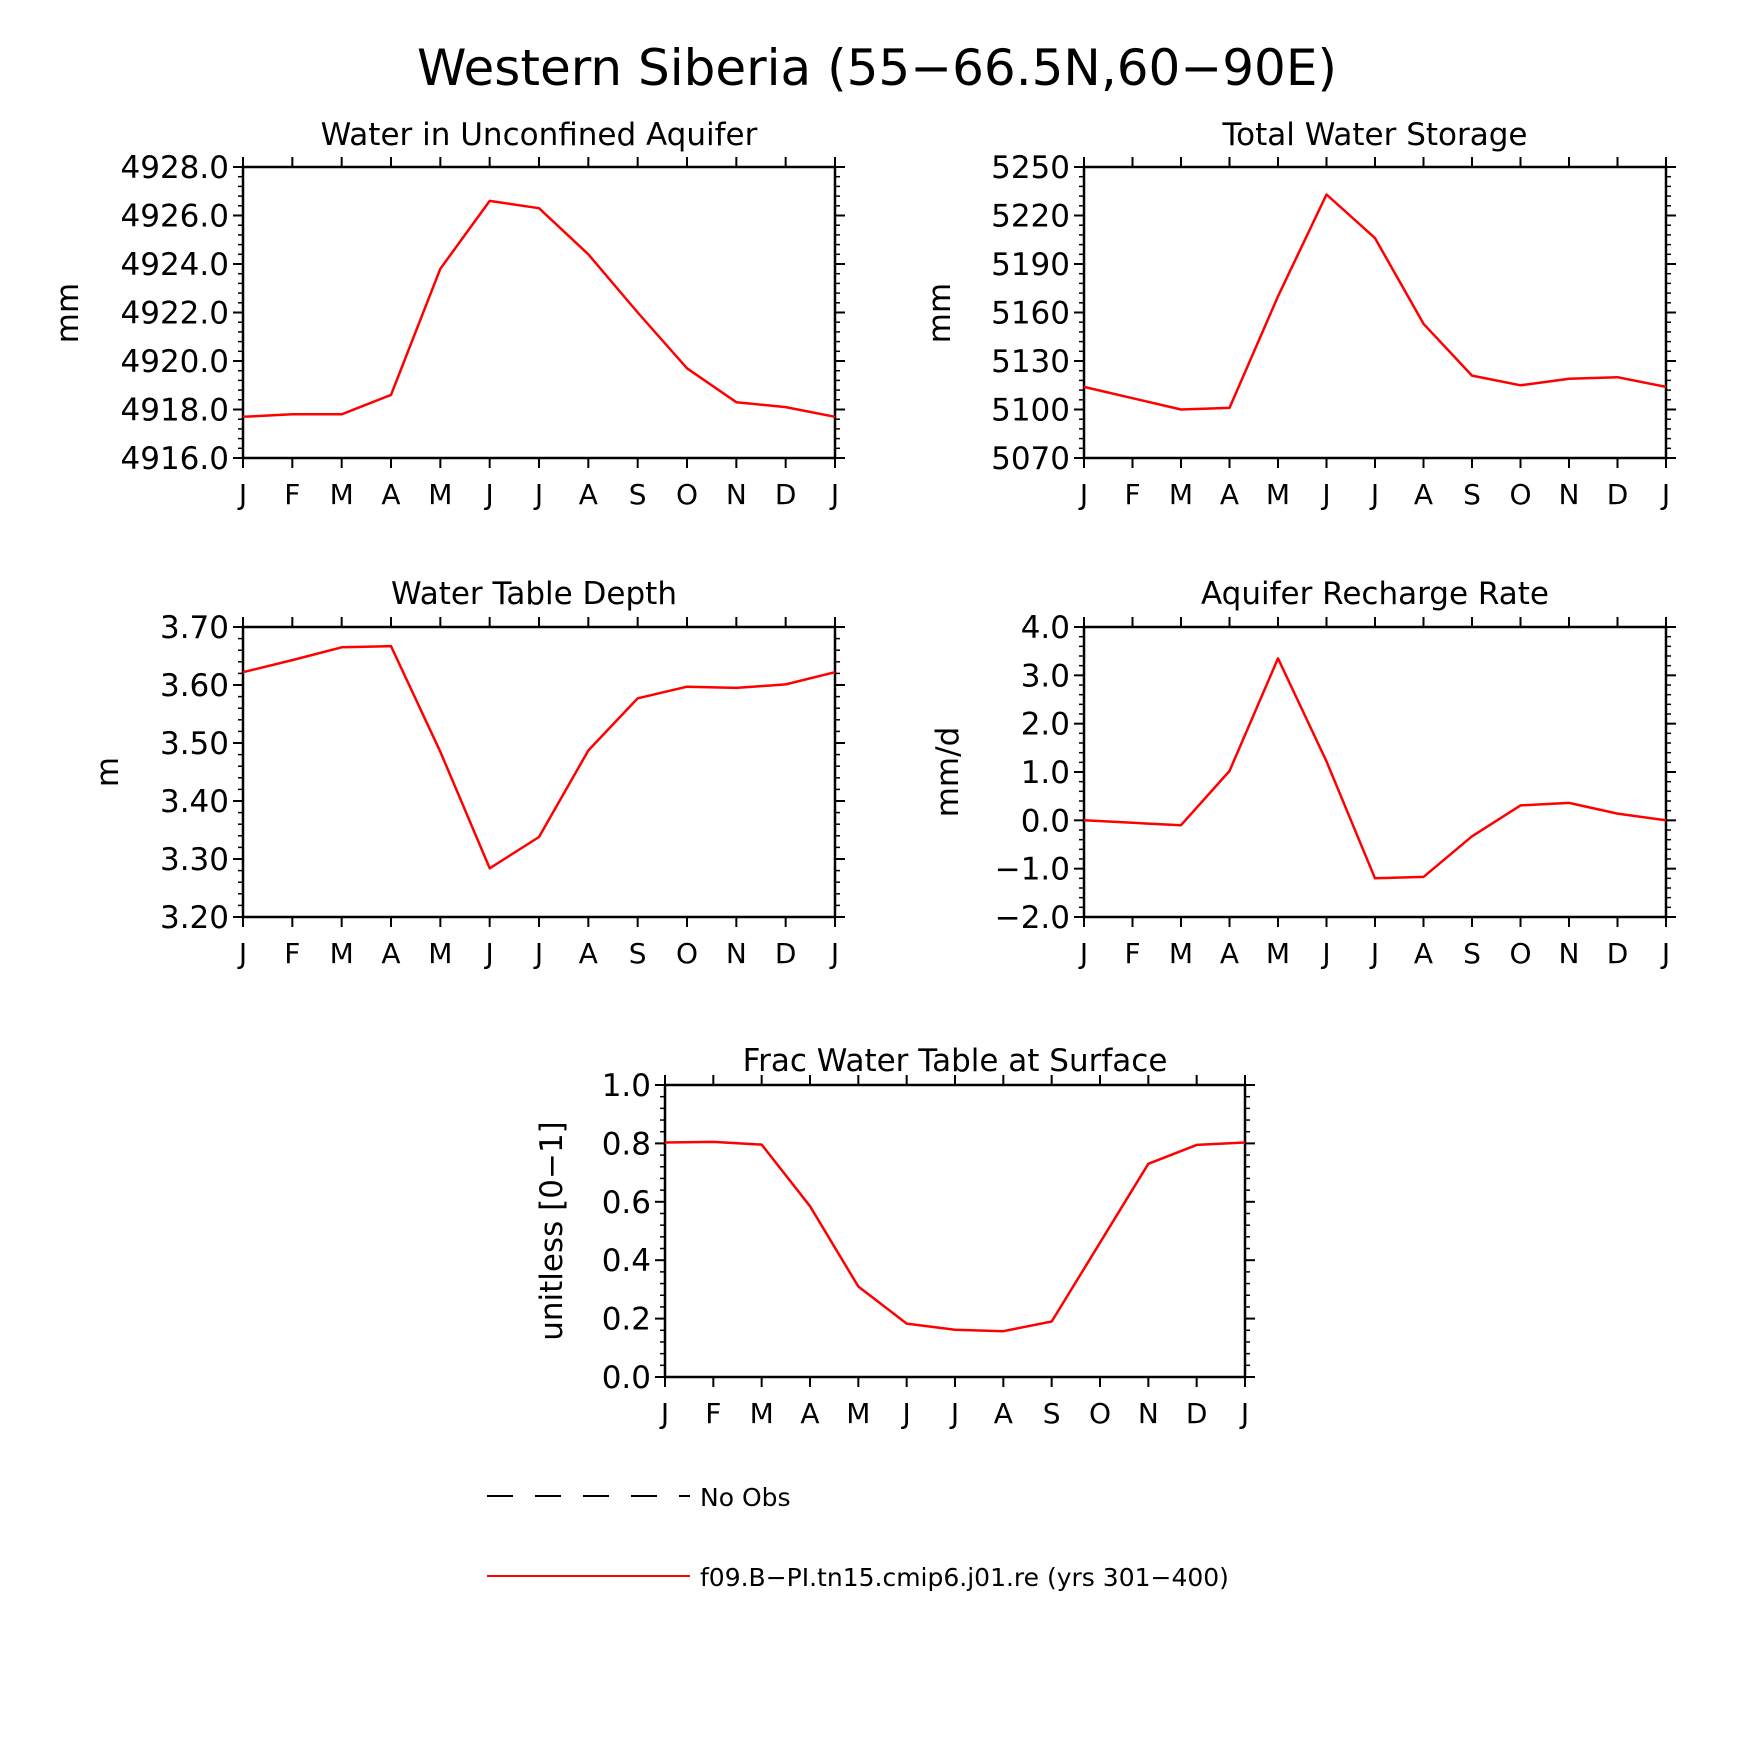 Image resolution: width=1737 pixels, height=1740 pixels. I want to click on y-tick-label: −1.0, so click(1032, 870).